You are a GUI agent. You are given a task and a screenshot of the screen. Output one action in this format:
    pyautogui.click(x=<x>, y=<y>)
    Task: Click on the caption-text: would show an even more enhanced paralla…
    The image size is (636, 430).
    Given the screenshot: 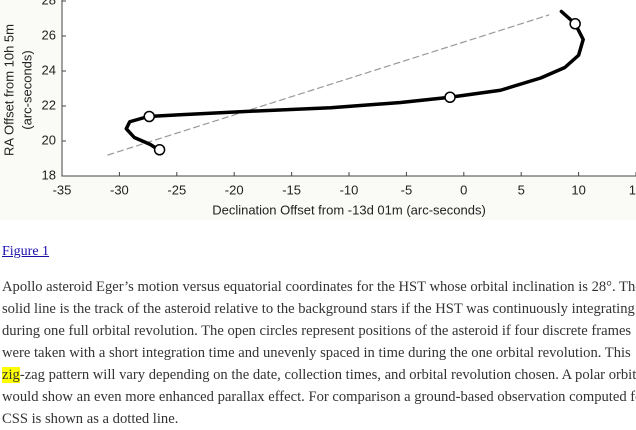 What is the action you would take?
    pyautogui.click(x=319, y=397)
    